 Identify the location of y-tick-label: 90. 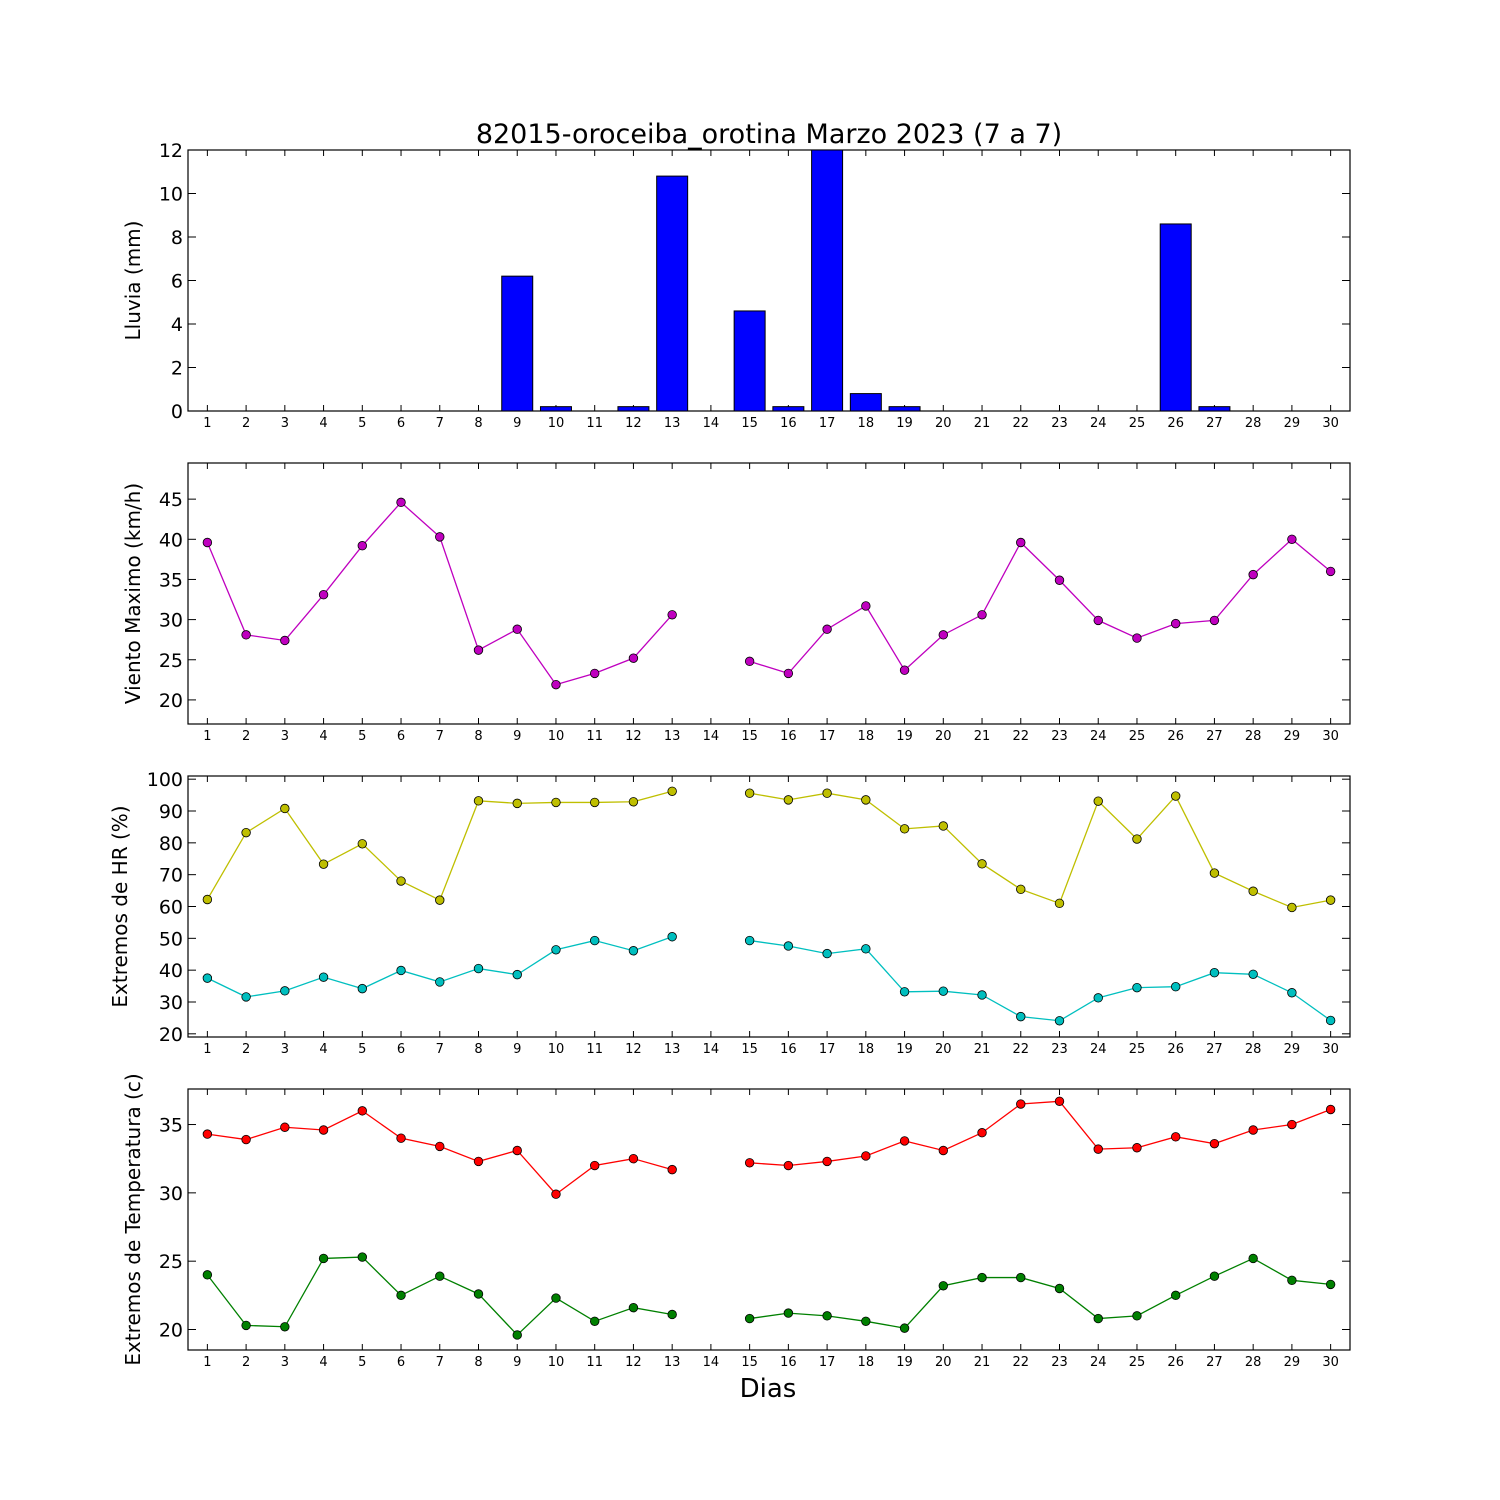
(171, 812).